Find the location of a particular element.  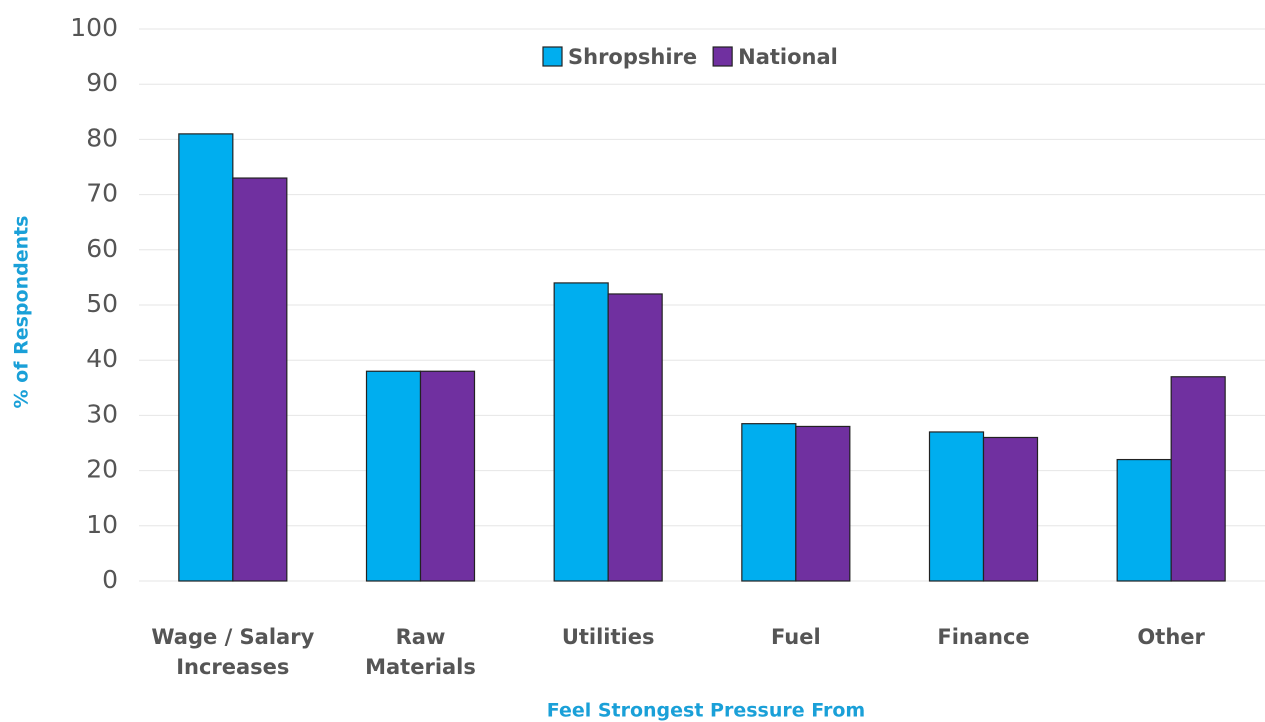

legend-label: National is located at coordinates (788, 57).